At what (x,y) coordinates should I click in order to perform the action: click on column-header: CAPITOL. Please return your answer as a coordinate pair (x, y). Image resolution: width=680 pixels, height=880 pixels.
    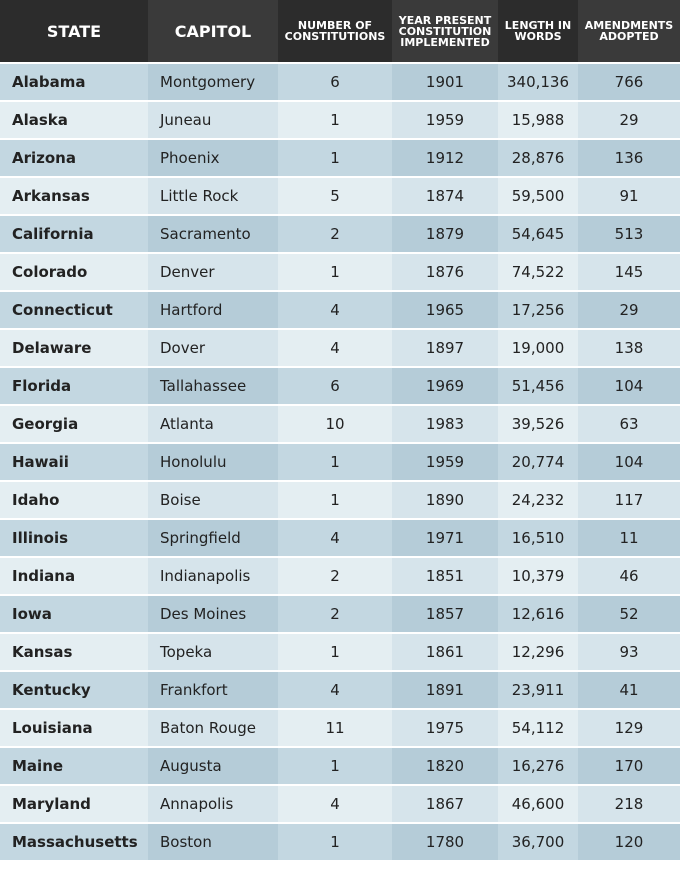
    Looking at the image, I should click on (213, 31).